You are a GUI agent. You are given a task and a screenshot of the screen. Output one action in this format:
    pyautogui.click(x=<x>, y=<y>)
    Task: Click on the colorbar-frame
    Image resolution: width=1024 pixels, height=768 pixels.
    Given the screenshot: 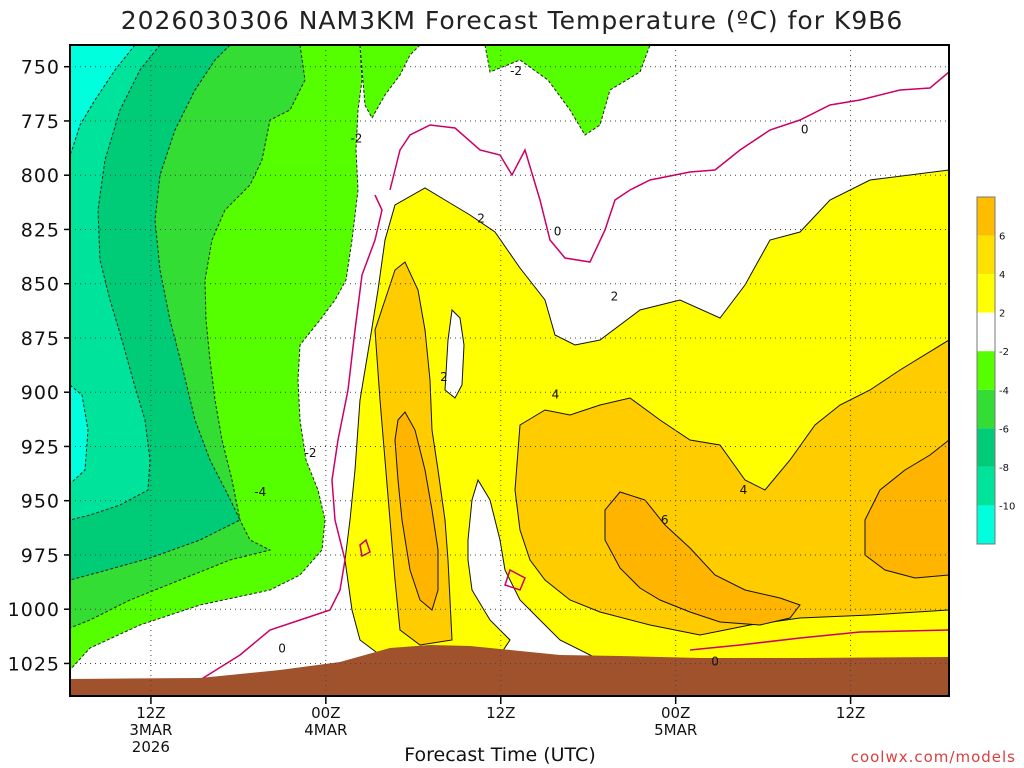 What is the action you would take?
    pyautogui.click(x=986, y=370)
    